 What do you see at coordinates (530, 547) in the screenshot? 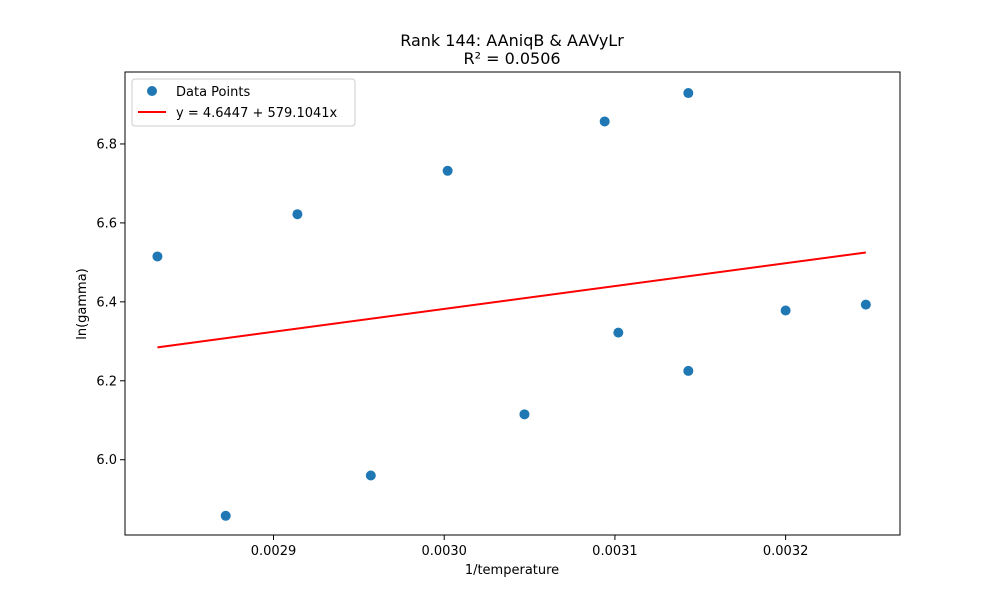
I see `x-axis: 0.0029 0.0030 0.0031 0.0032` at bounding box center [530, 547].